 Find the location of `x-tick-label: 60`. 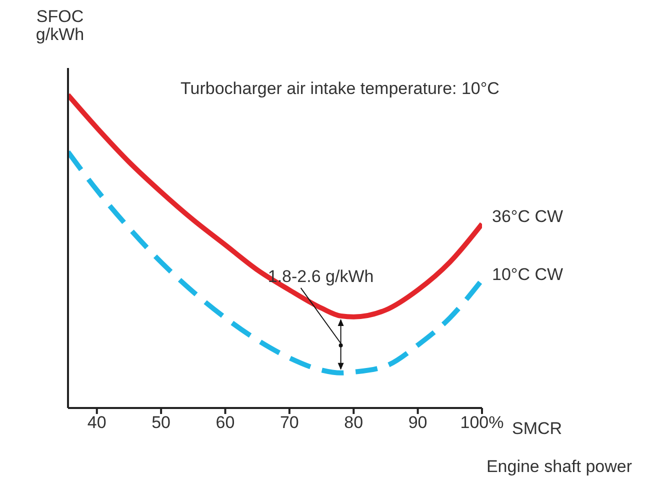

x-tick-label: 60 is located at coordinates (225, 422).